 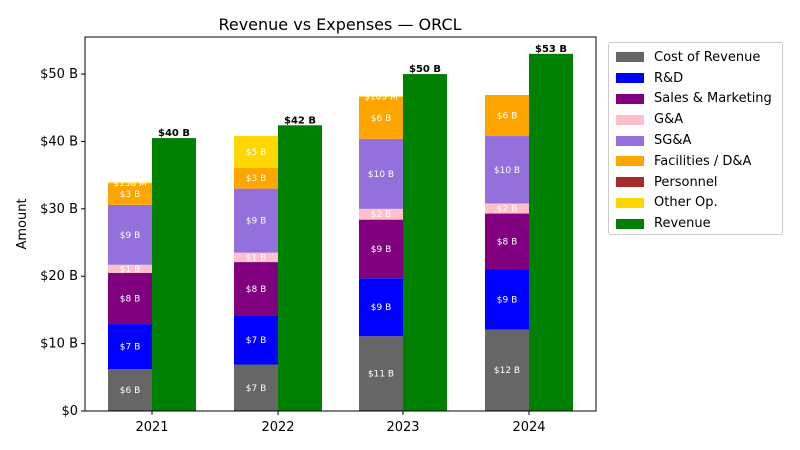 I want to click on y-tick-label: $30 B, so click(x=59, y=209).